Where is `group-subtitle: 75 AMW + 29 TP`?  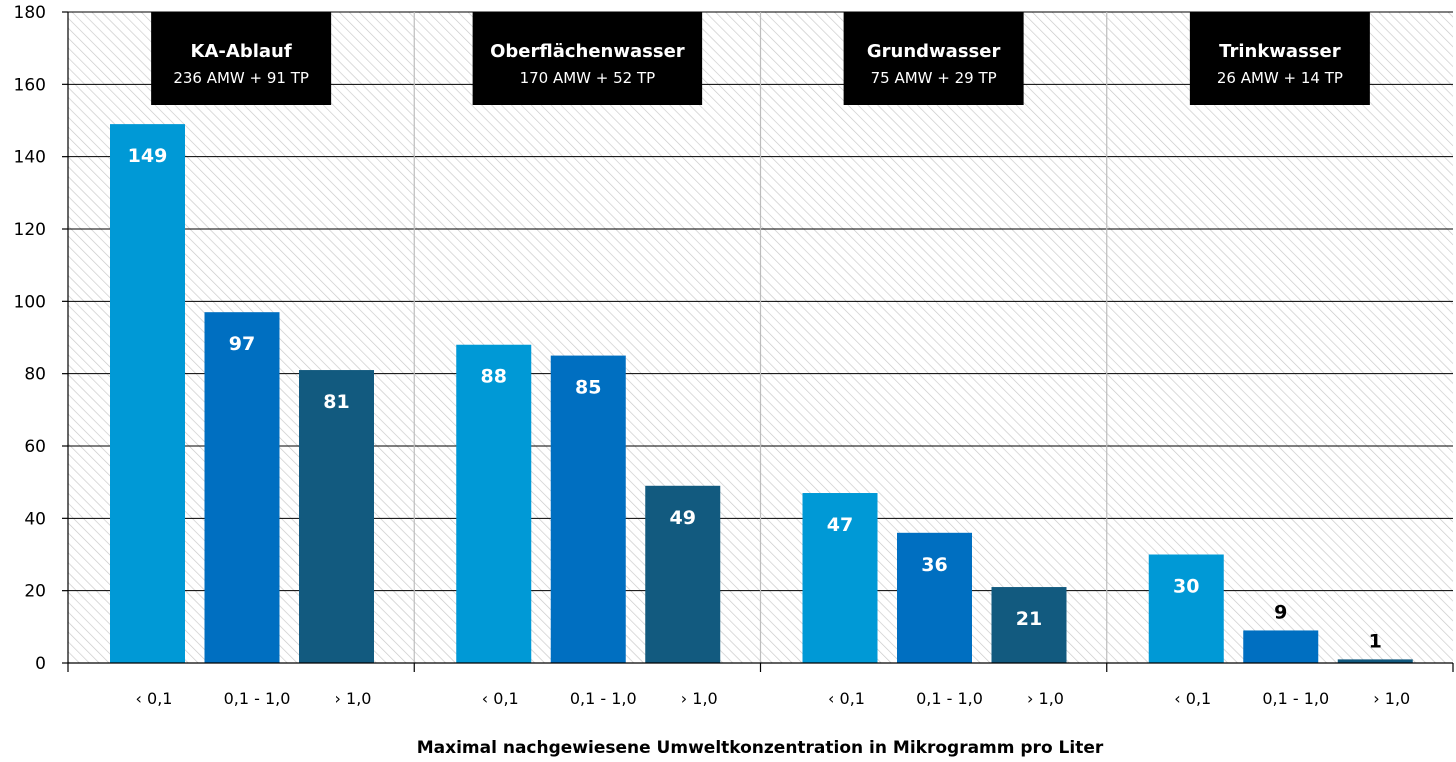 group-subtitle: 75 AMW + 29 TP is located at coordinates (934, 78).